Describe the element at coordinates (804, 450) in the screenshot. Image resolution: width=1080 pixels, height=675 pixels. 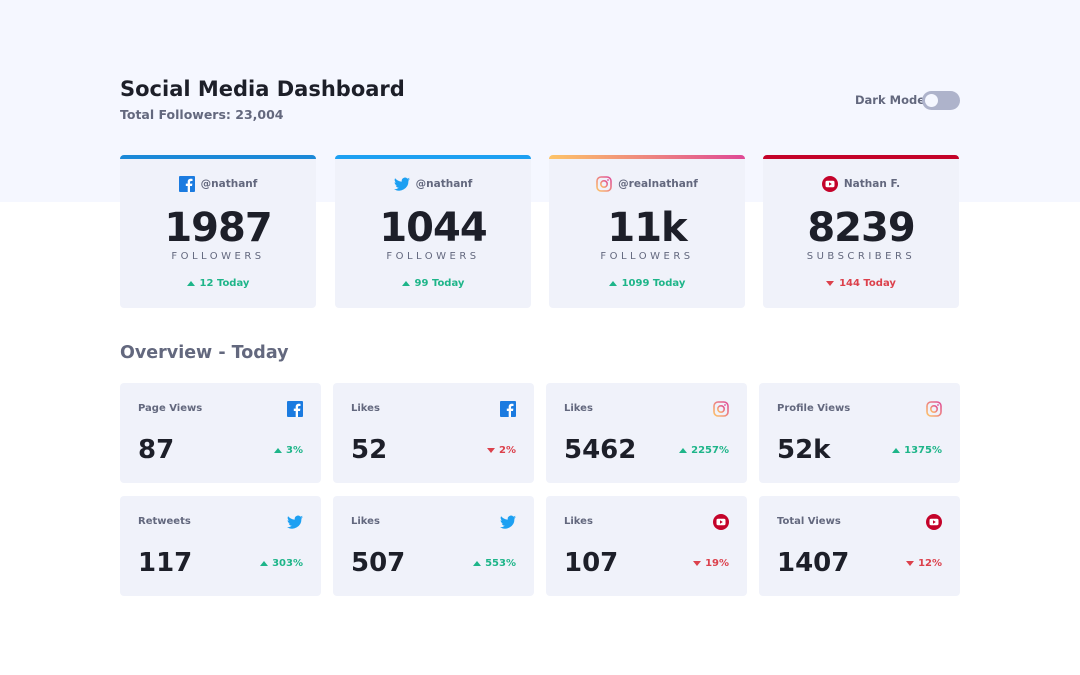
I see `metric-value: 52k` at that location.